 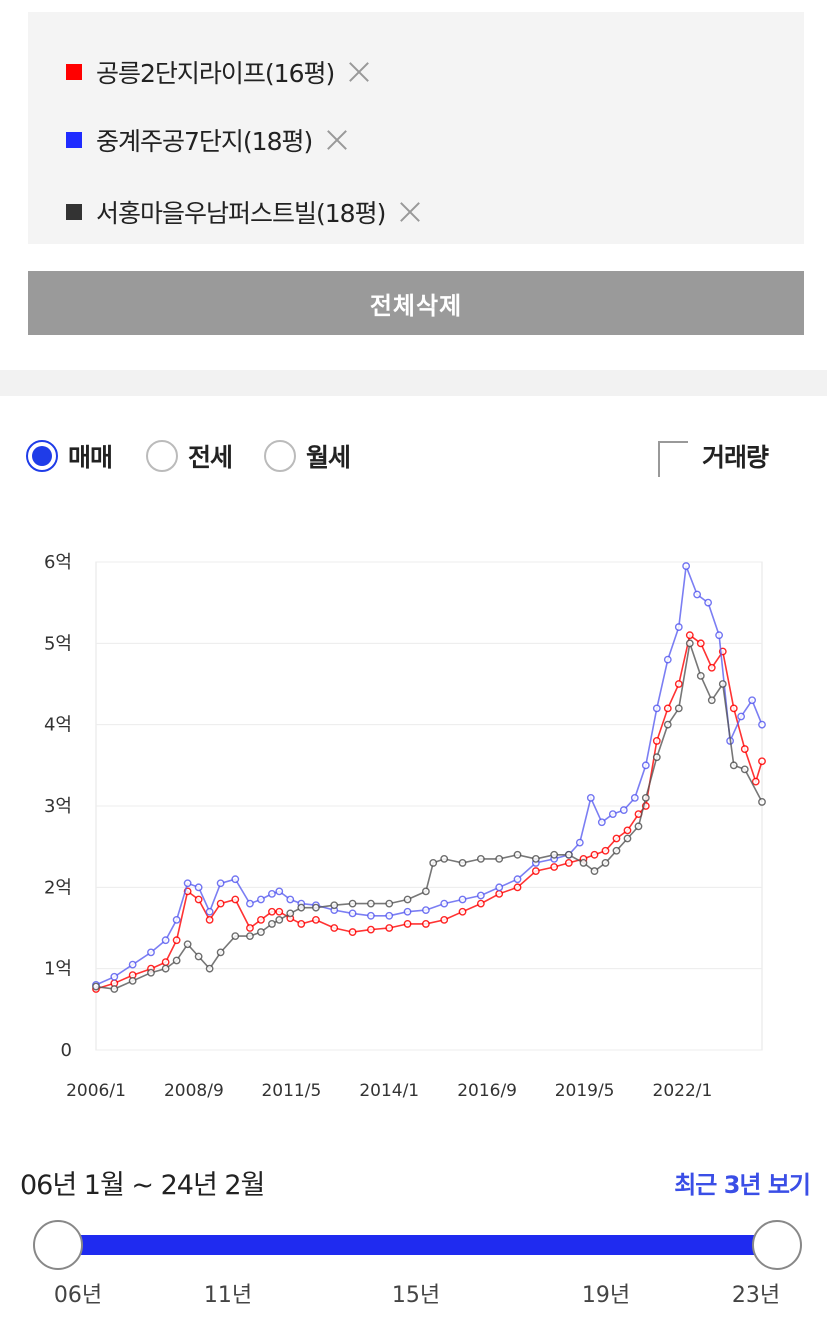 What do you see at coordinates (742, 1185) in the screenshot?
I see `recent-3-years-link: 최근 3년 보기` at bounding box center [742, 1185].